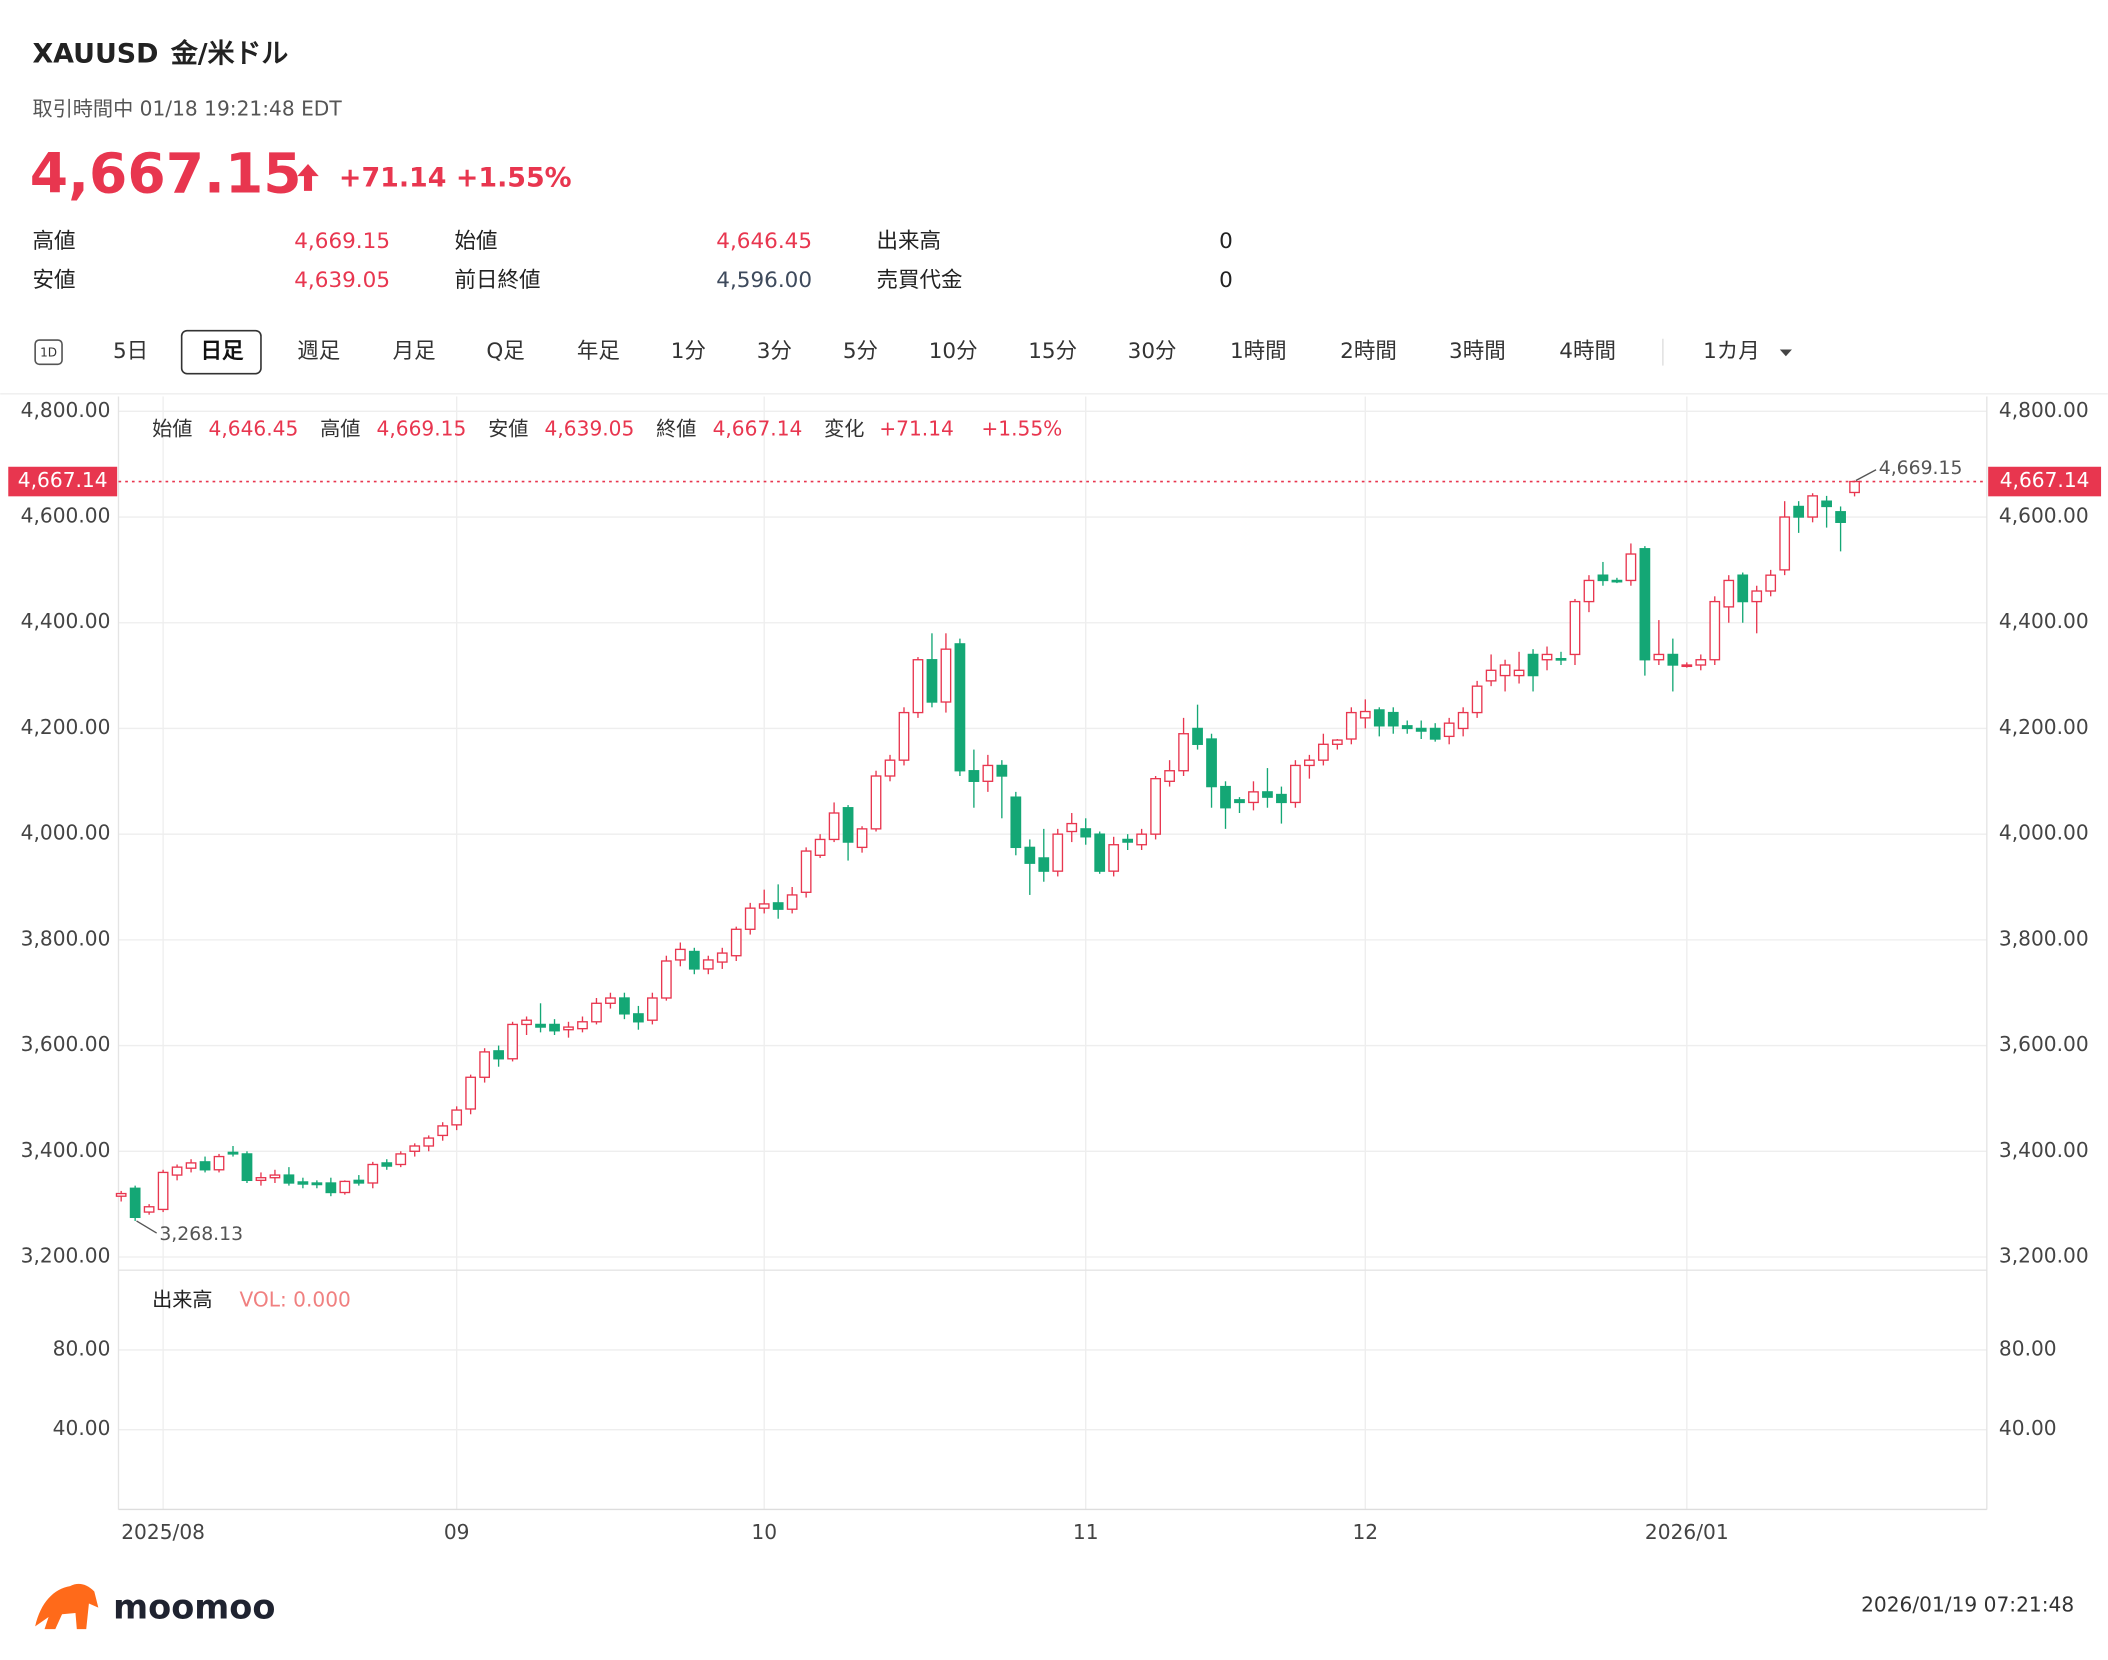 The image size is (2108, 1660). Describe the element at coordinates (201, 1234) in the screenshot. I see `annotation-label: 3,268.13` at that location.